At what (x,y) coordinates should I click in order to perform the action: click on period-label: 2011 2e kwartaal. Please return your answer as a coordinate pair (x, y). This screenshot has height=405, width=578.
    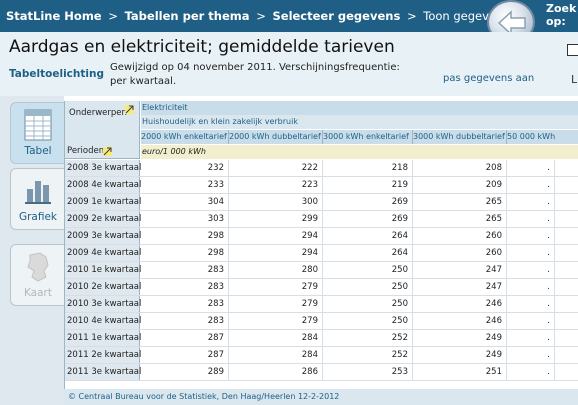
    Looking at the image, I should click on (103, 355).